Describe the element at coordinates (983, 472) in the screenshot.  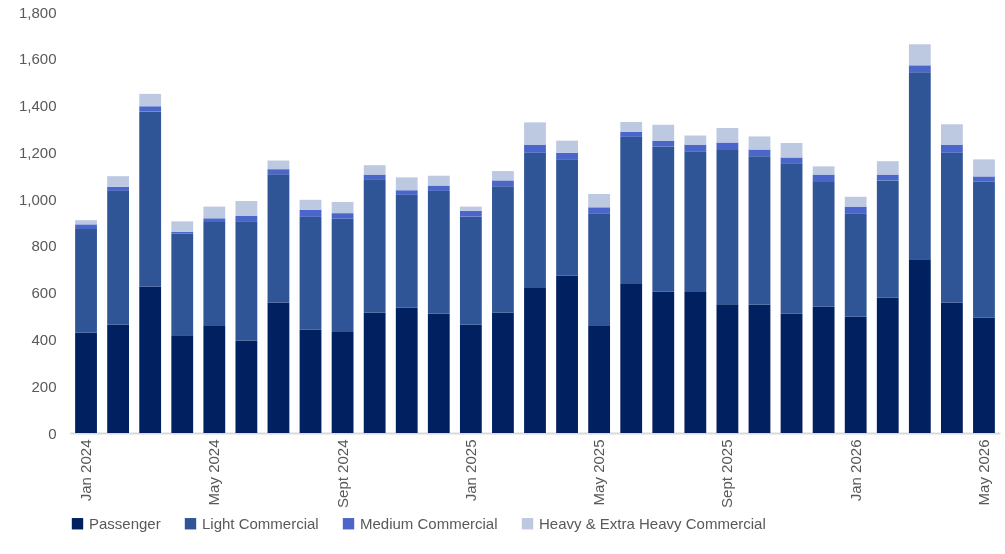
I see `x-tick-label: May 2026` at that location.